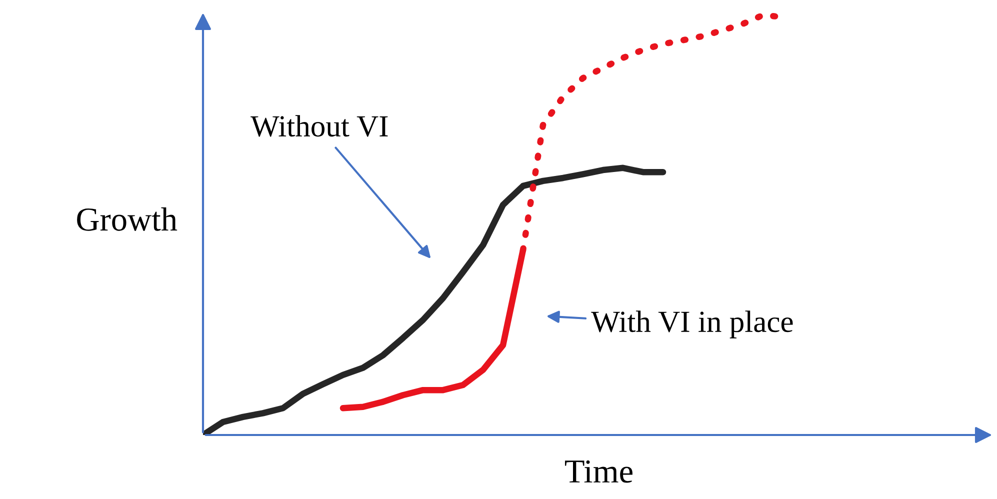 The image size is (997, 499). What do you see at coordinates (319, 126) in the screenshot?
I see `text: Without VI` at bounding box center [319, 126].